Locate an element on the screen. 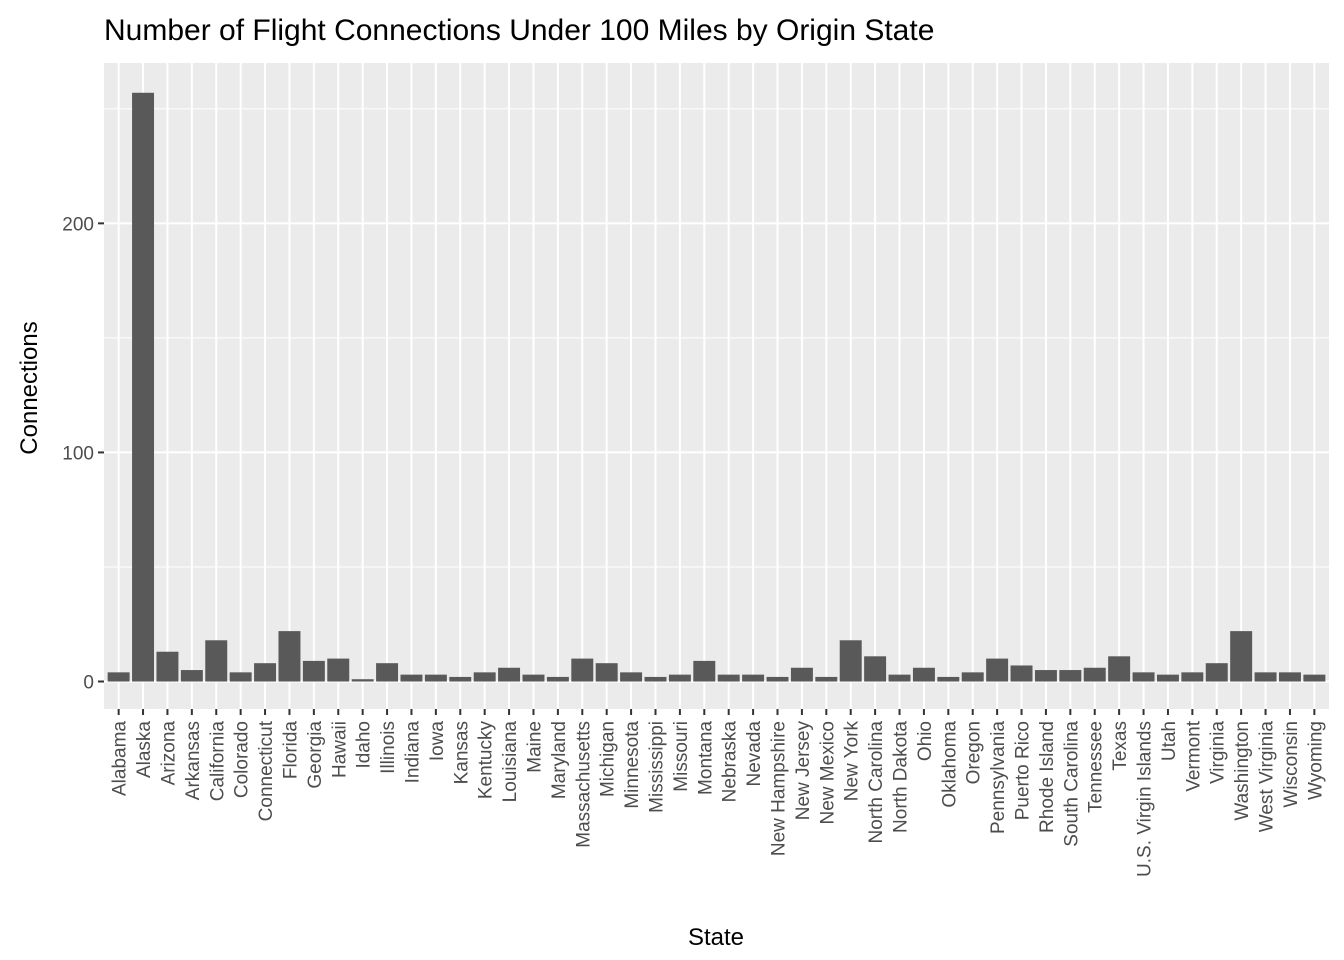  bar-rhode-island is located at coordinates (1045, 676).